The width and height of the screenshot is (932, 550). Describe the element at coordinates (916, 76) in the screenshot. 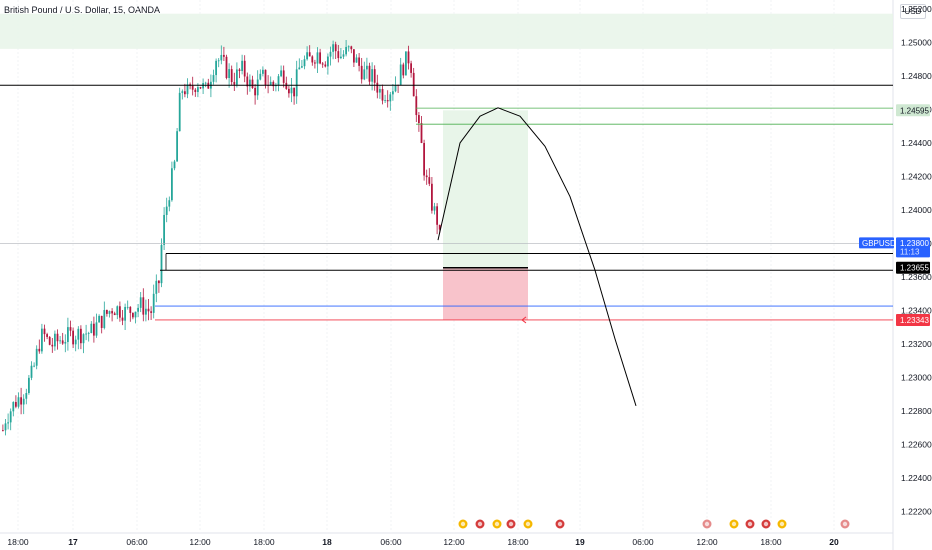

I see `price-tick-label: 1.24800` at that location.